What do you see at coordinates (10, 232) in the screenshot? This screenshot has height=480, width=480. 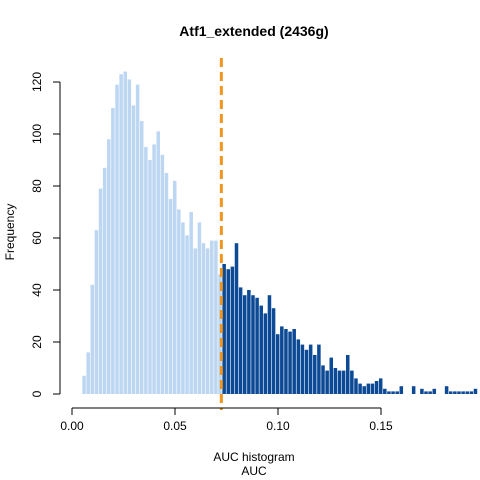 I see `y-axis-label: Frequency` at bounding box center [10, 232].